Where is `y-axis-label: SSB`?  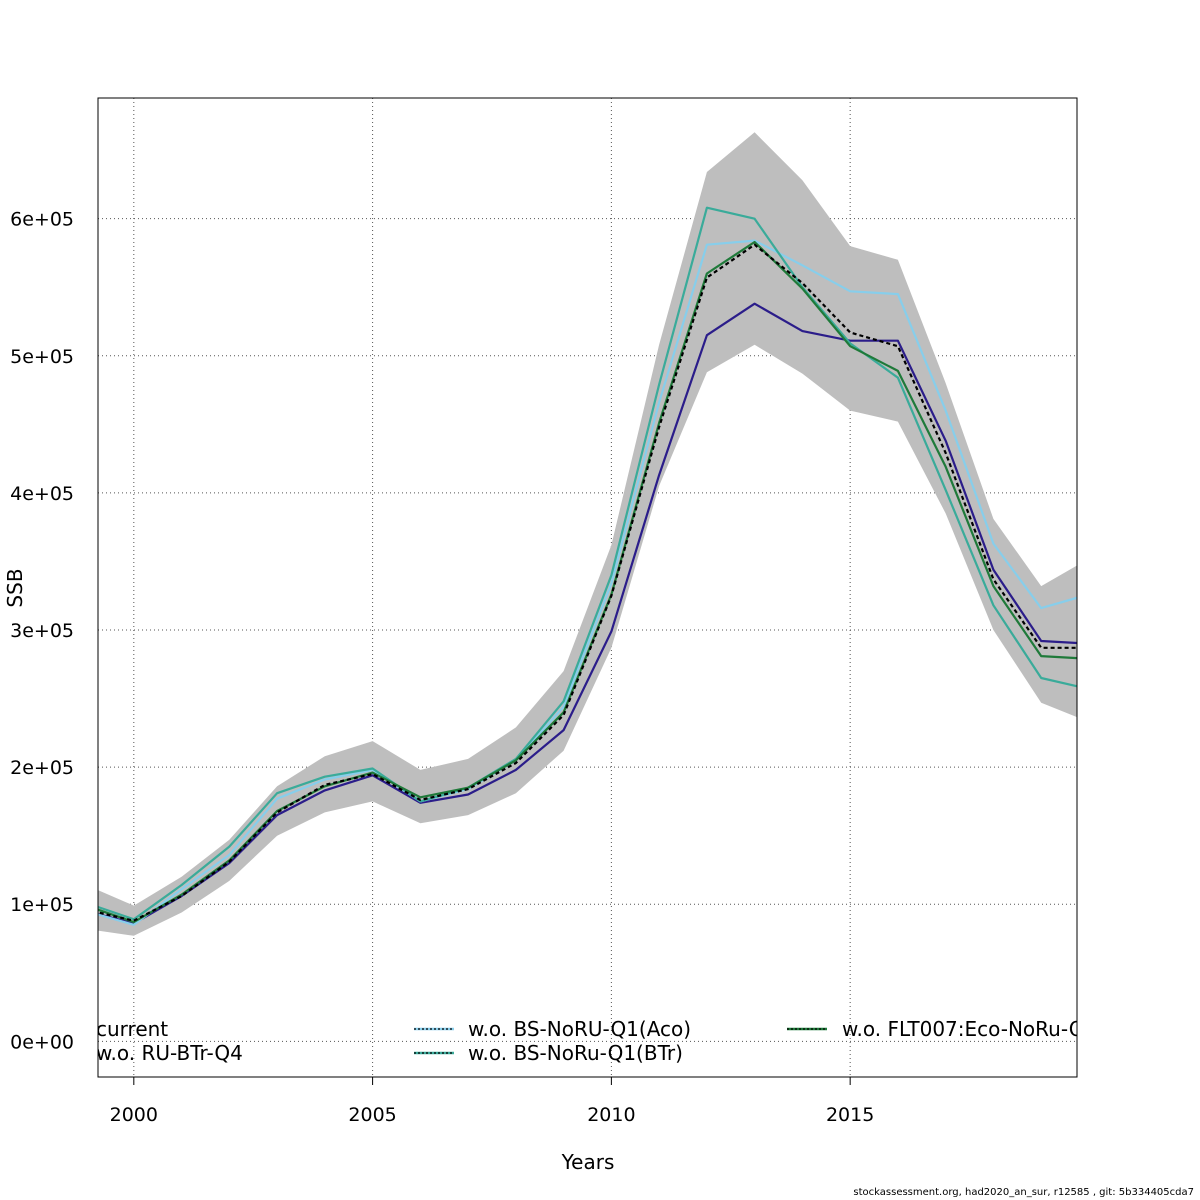 y-axis-label: SSB is located at coordinates (15, 587).